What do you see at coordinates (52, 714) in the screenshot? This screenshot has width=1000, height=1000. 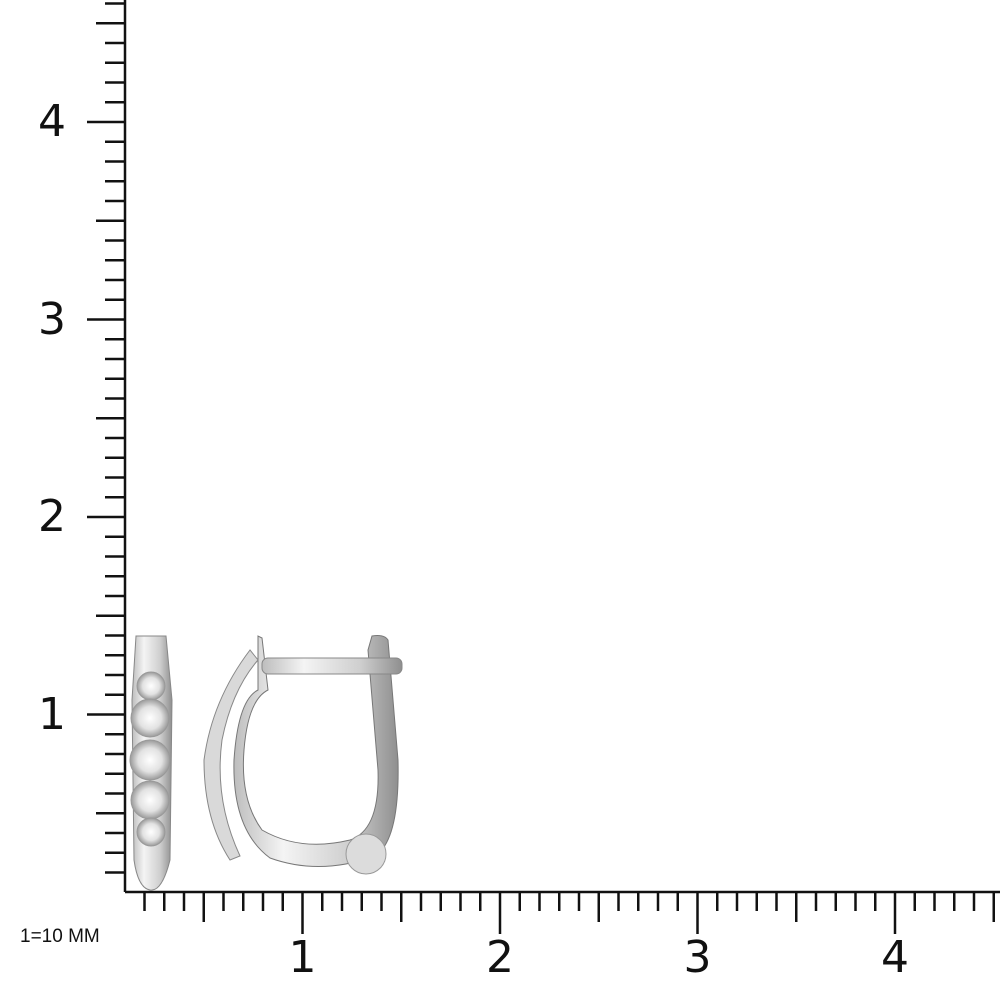 I see `y-tick-label: 1` at bounding box center [52, 714].